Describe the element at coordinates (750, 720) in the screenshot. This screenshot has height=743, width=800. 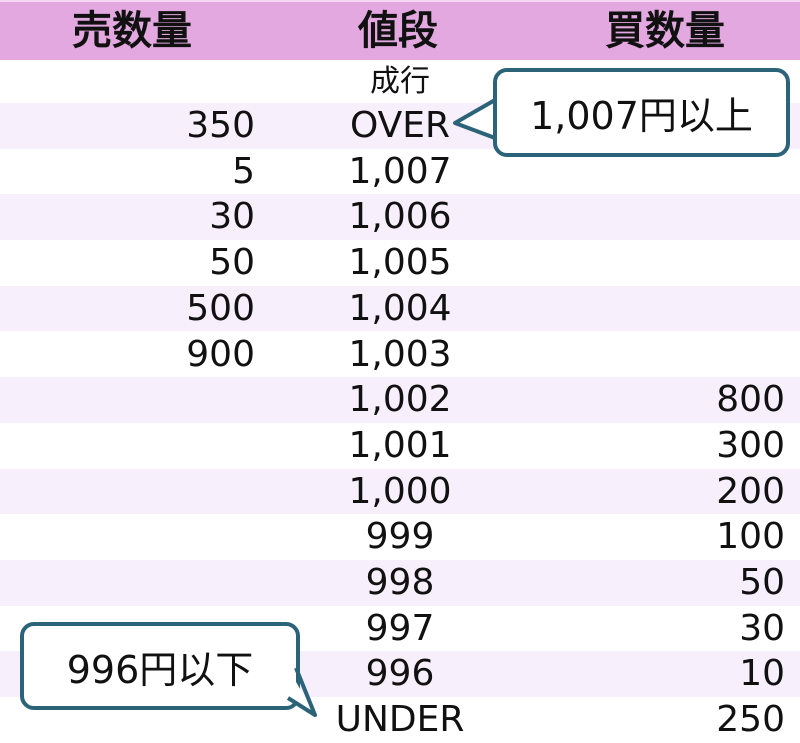
I see `buy-quantity-cell: 250` at that location.